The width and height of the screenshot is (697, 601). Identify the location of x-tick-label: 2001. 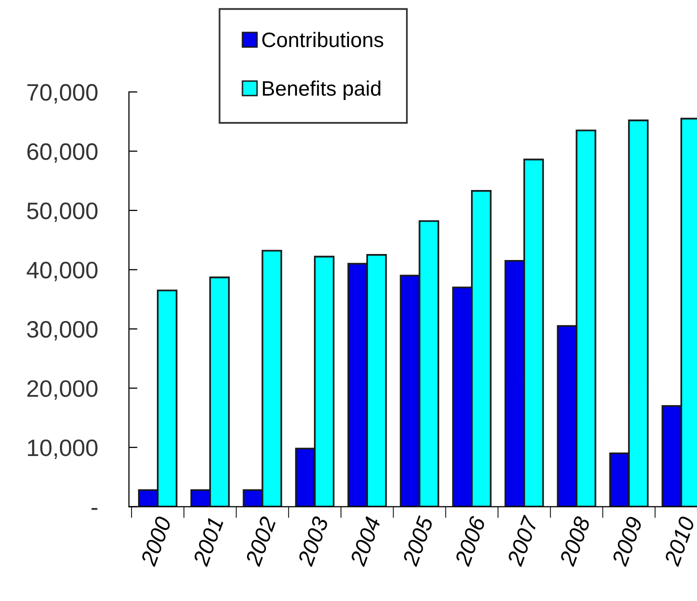
(208, 542).